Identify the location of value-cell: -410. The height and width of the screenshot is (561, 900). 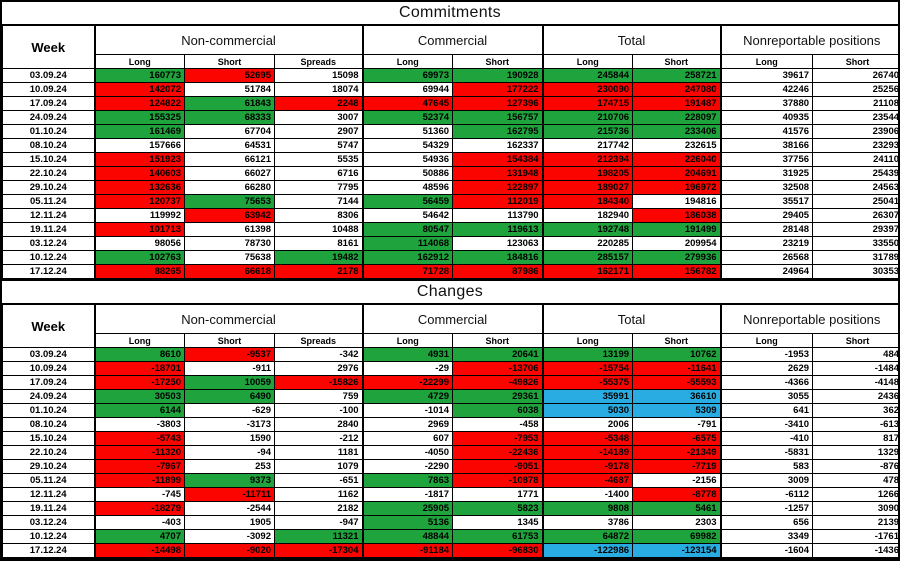
(767, 439).